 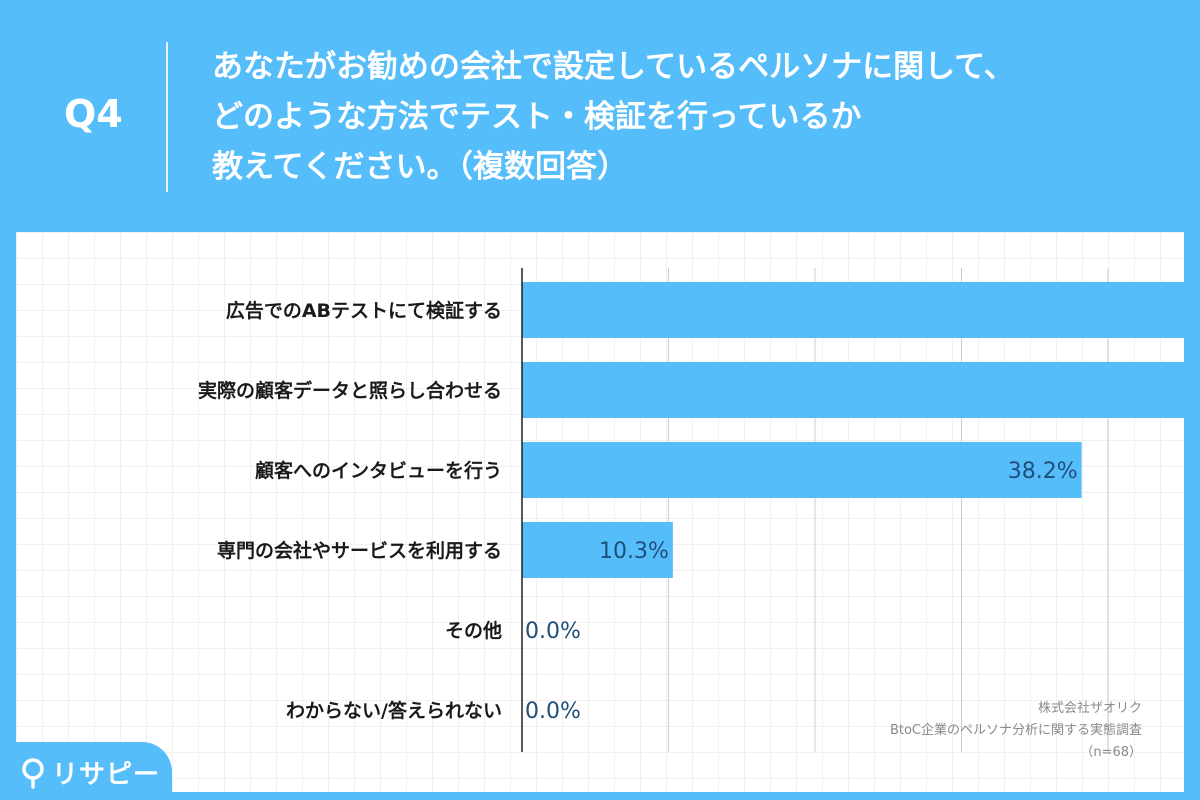 What do you see at coordinates (167, 117) in the screenshot?
I see `header-divider` at bounding box center [167, 117].